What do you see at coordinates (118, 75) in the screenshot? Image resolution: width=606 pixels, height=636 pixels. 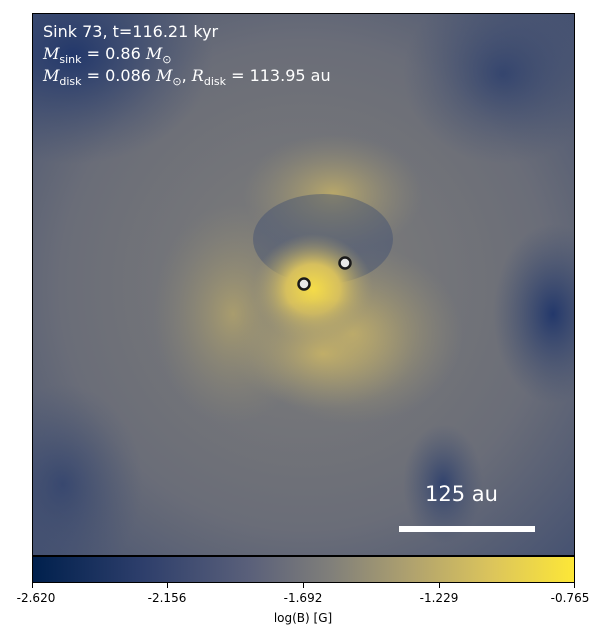 I see `disk-mass-value: = 0.086` at bounding box center [118, 75].